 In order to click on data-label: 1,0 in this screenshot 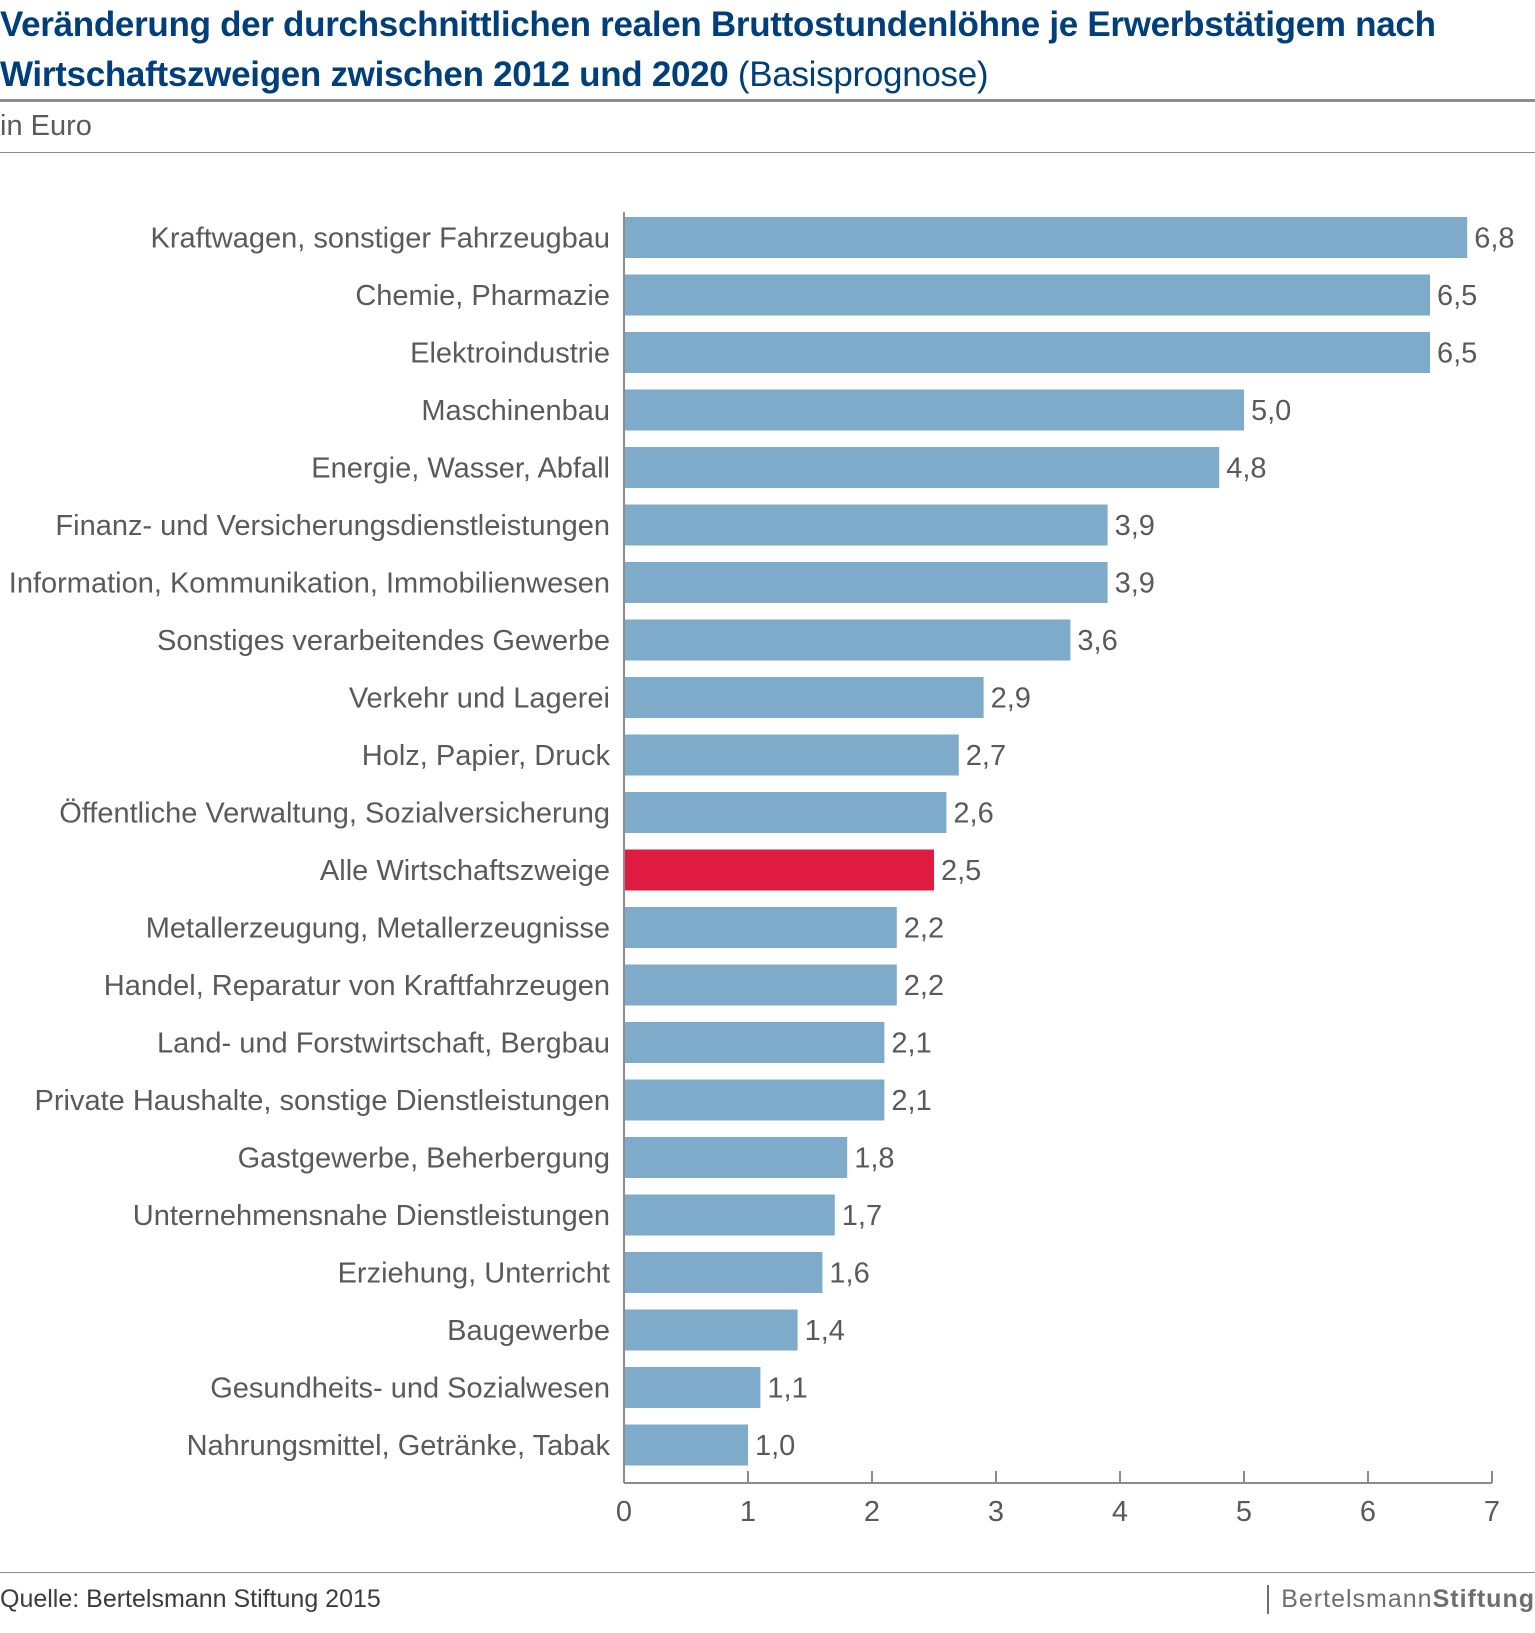, I will do `click(775, 1446)`.